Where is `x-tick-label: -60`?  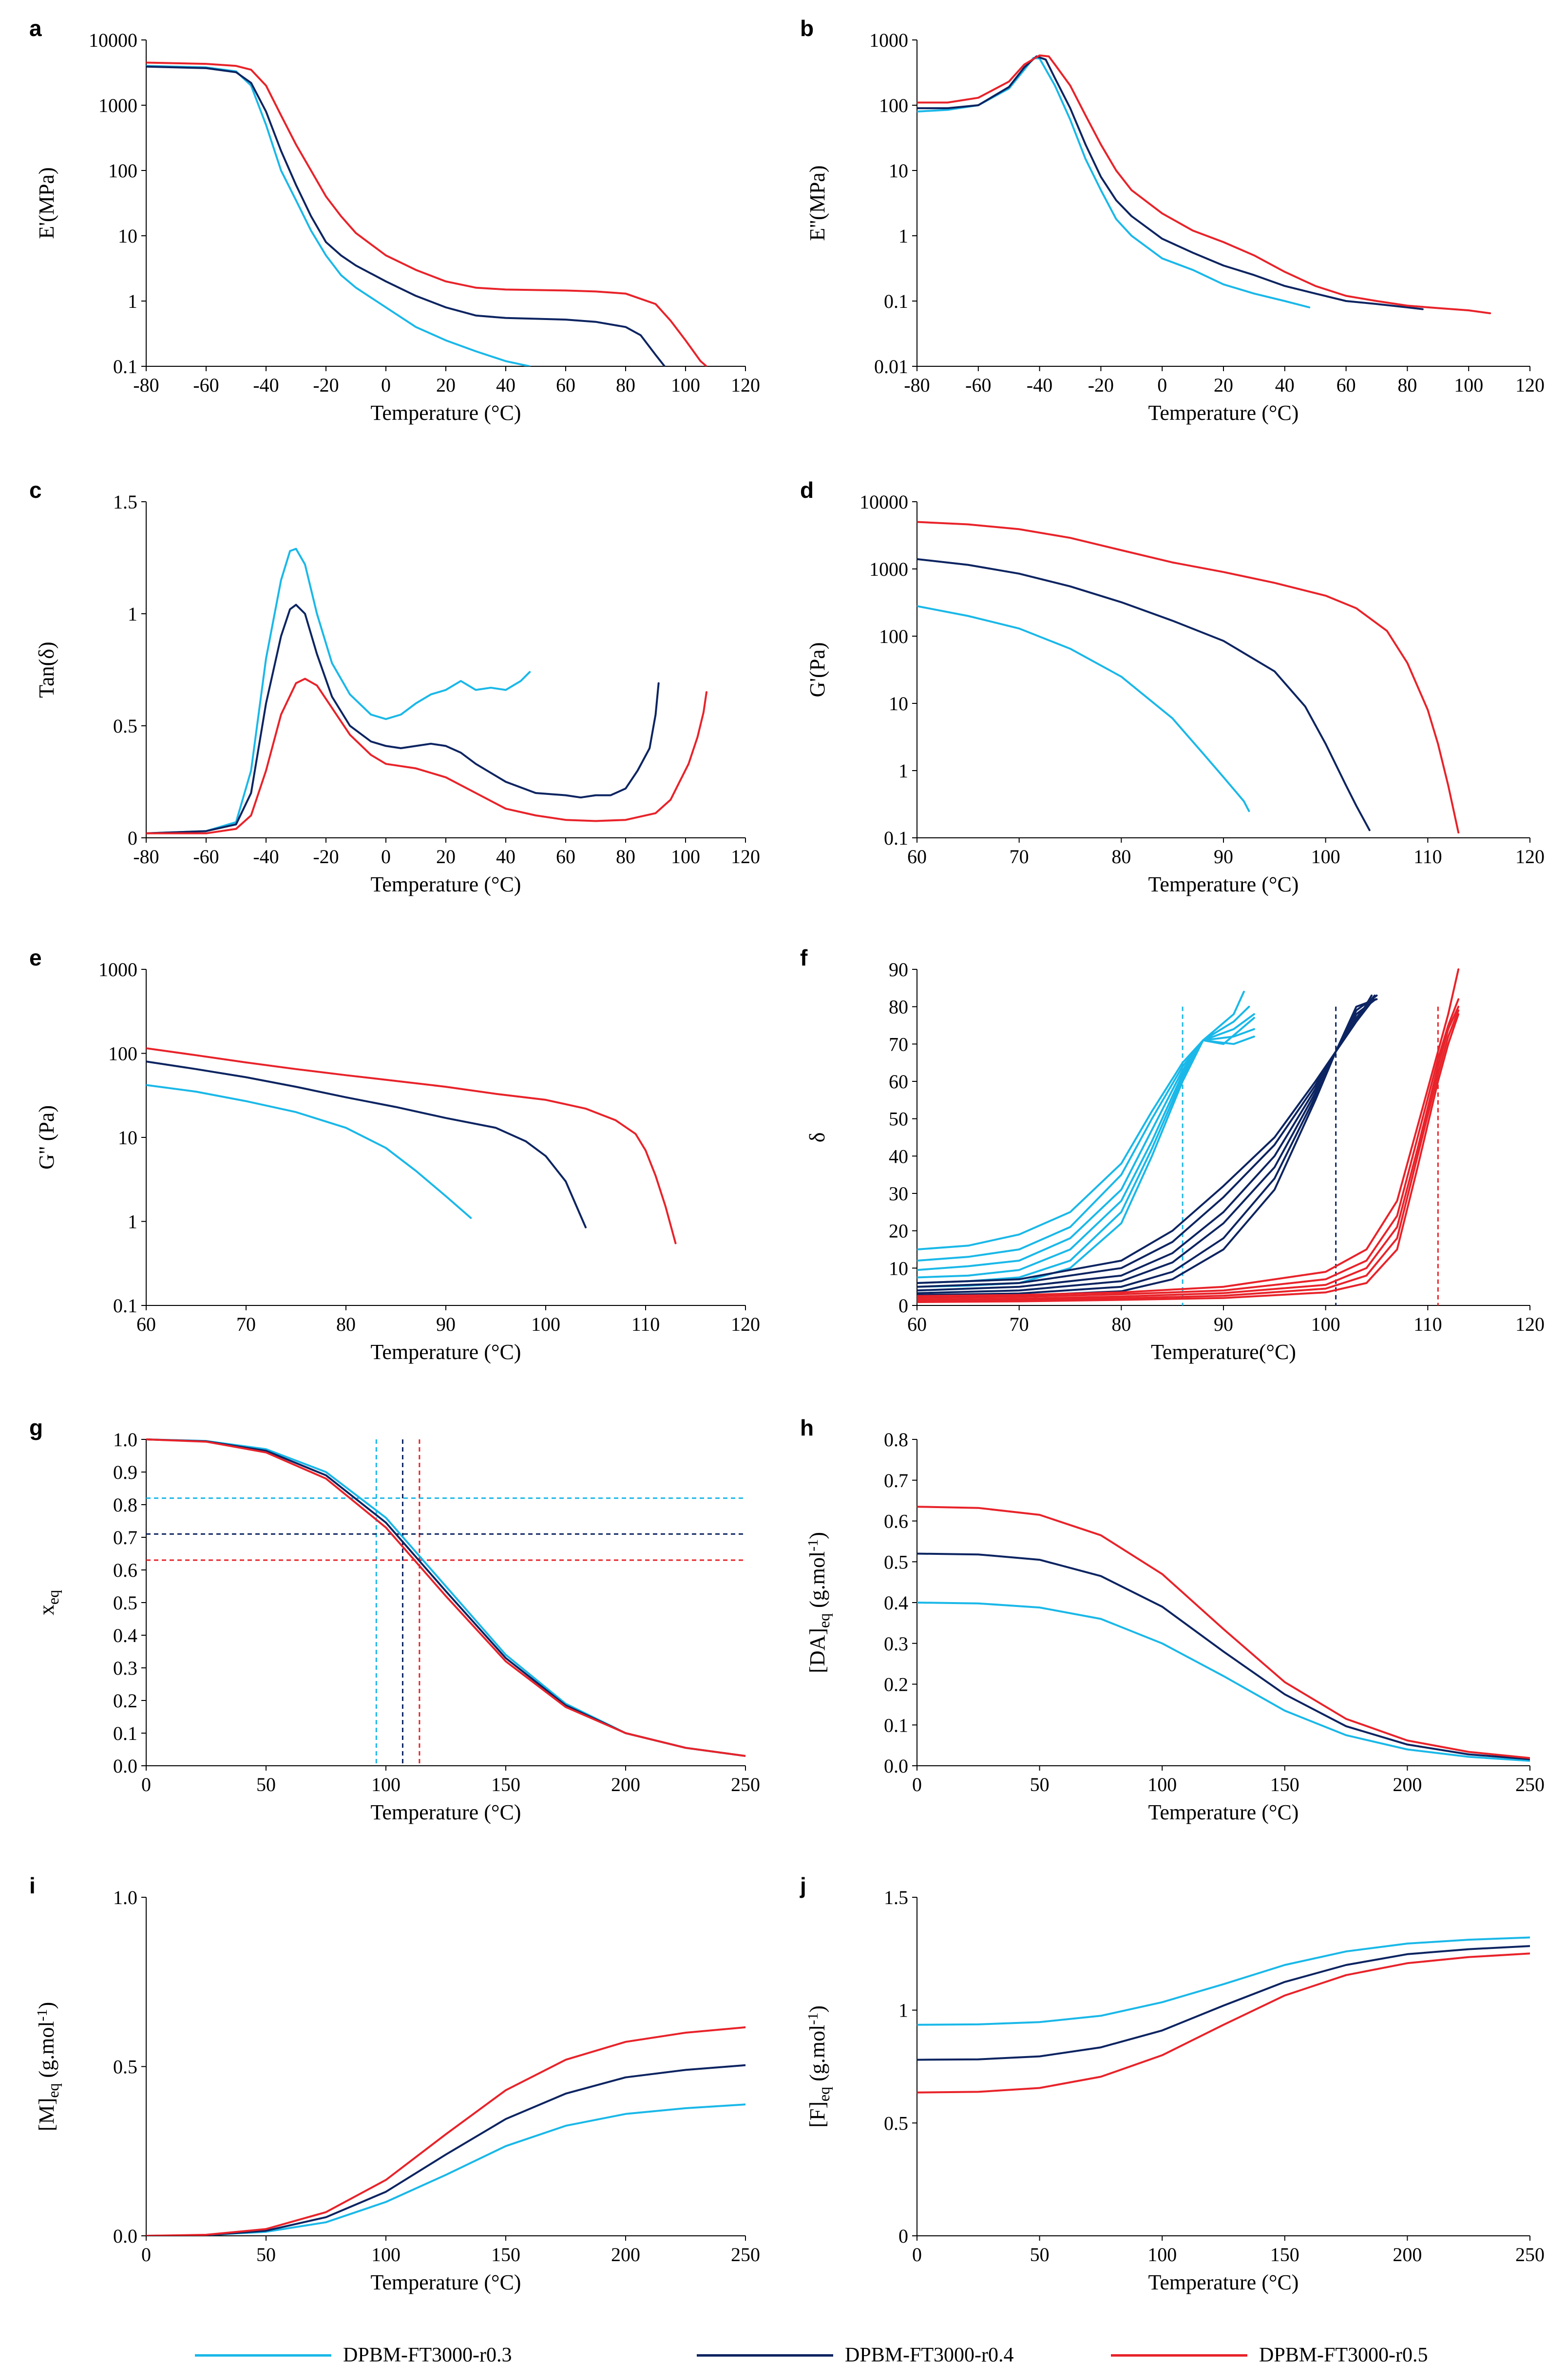 x-tick-label: -60 is located at coordinates (978, 385).